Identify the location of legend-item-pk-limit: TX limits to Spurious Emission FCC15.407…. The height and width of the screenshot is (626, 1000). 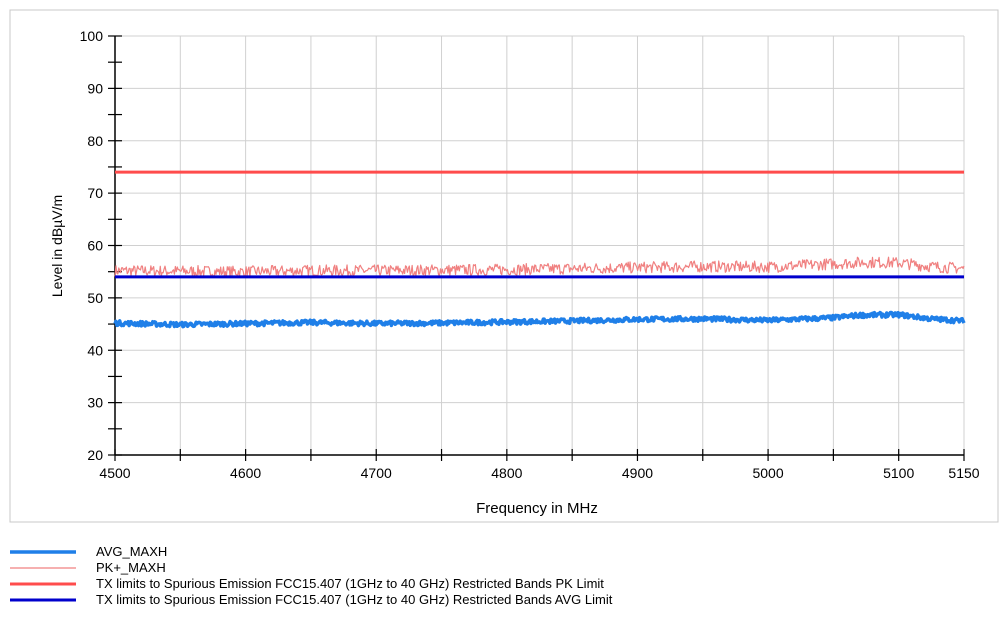
(500, 584).